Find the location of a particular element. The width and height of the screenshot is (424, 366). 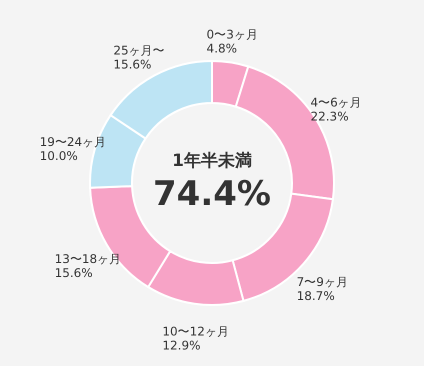

slice-label: 0〜3ヶ月 is located at coordinates (232, 35).